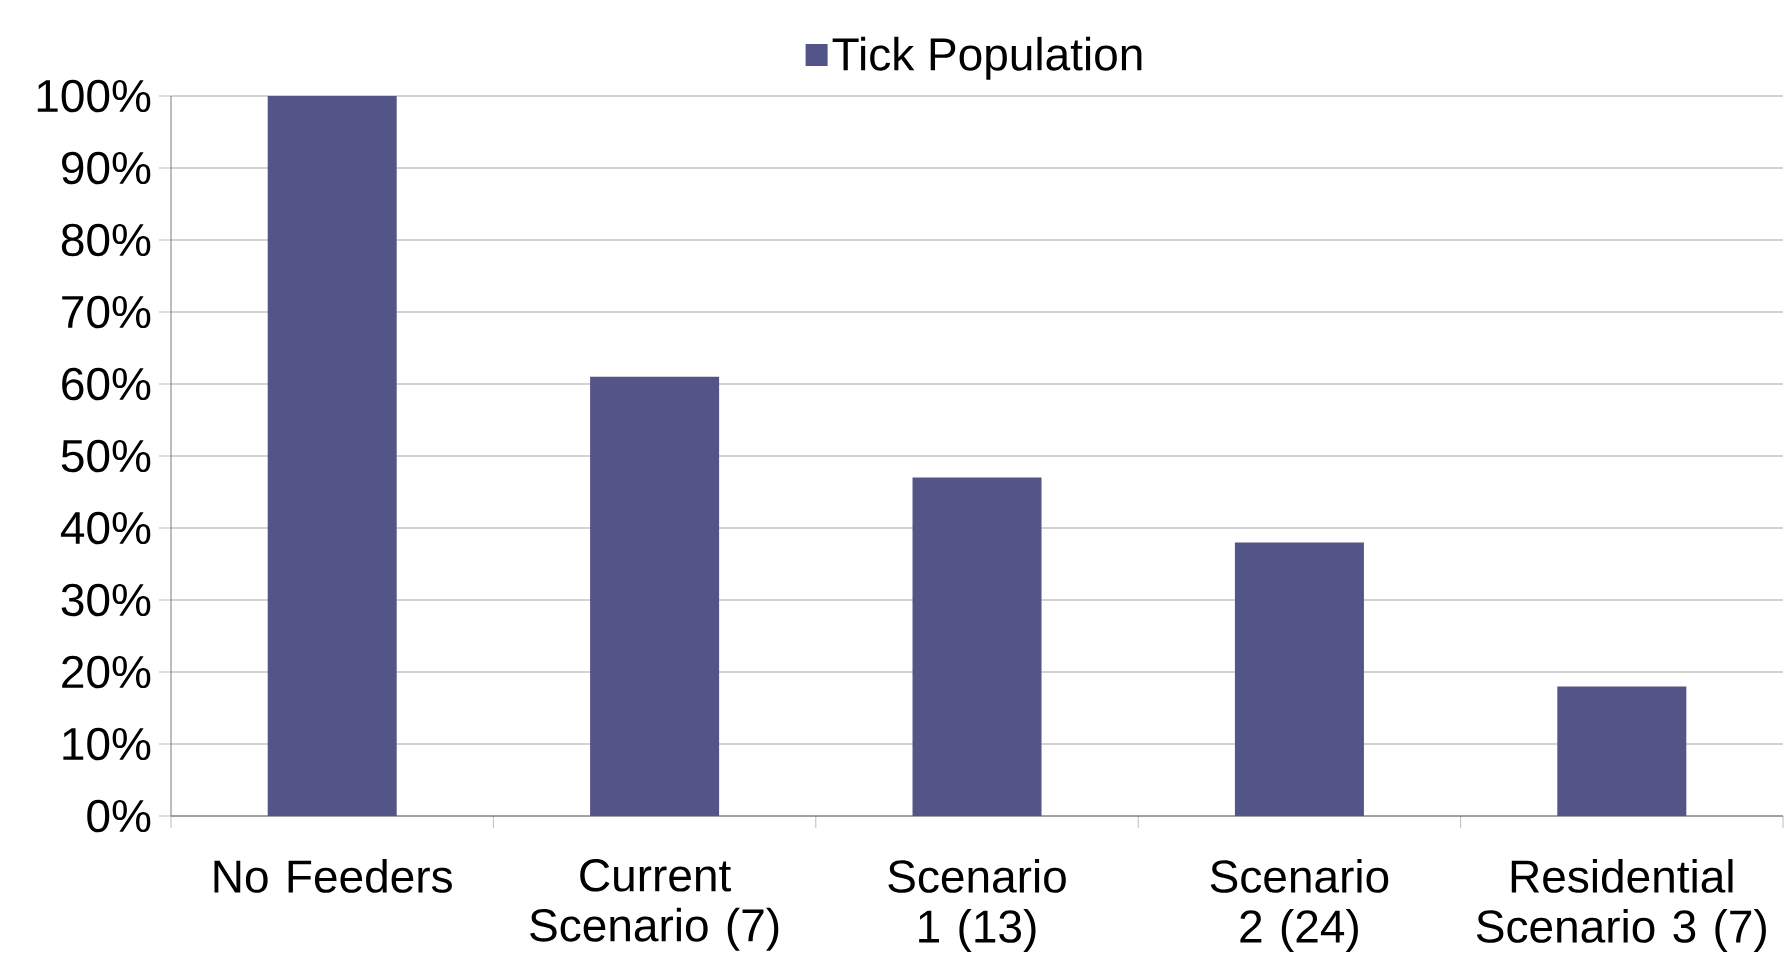 This screenshot has height=969, width=1787. What do you see at coordinates (106, 456) in the screenshot?
I see `y-tick-label: 50%` at bounding box center [106, 456].